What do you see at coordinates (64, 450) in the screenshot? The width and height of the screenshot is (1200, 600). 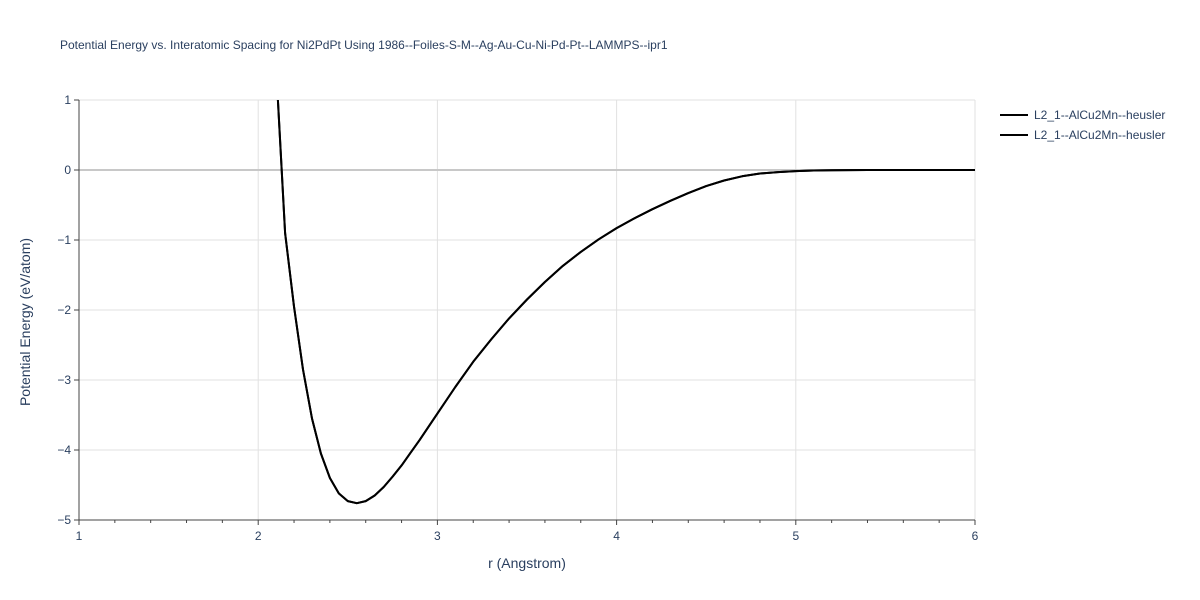 I see `y-tick-label: −4` at bounding box center [64, 450].